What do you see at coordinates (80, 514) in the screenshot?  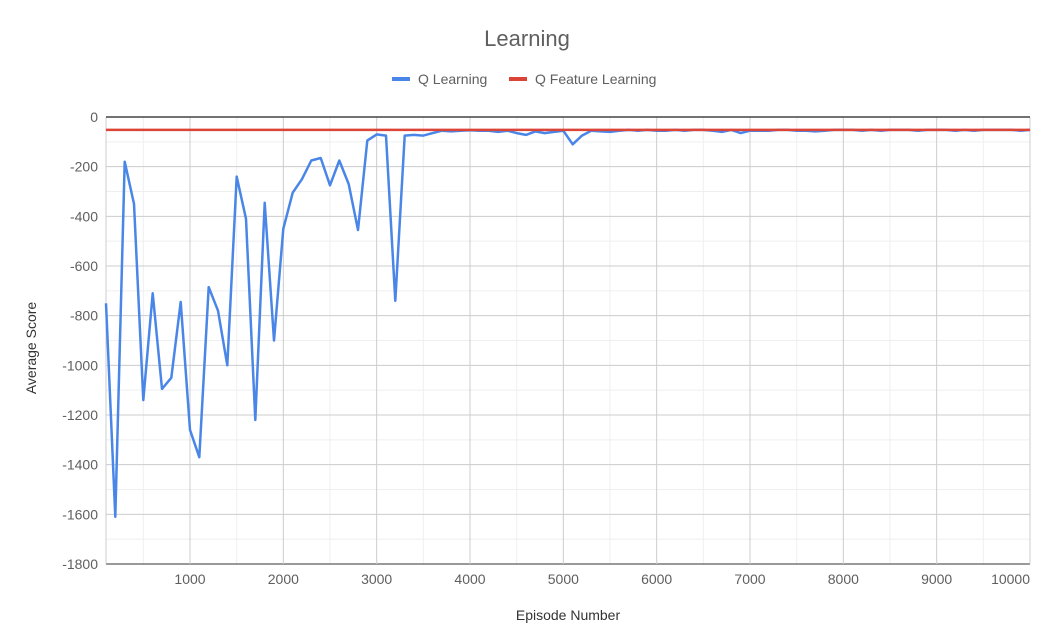 I see `y-tick-label: -1600` at bounding box center [80, 514].